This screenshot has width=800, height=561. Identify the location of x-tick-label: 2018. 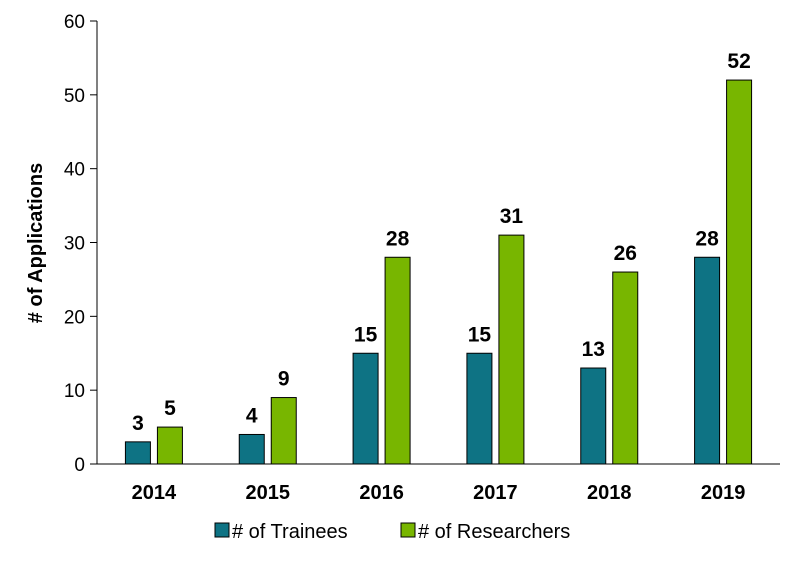
(609, 493).